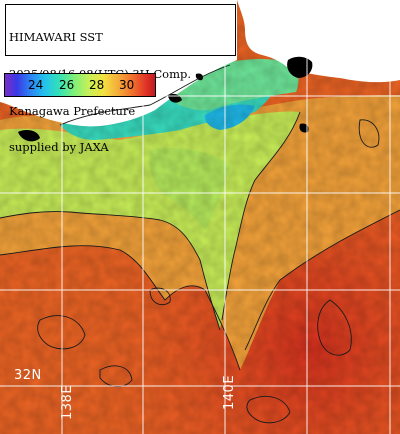  What do you see at coordinates (29, 136) in the screenshot?
I see `cloud-mask-west` at bounding box center [29, 136].